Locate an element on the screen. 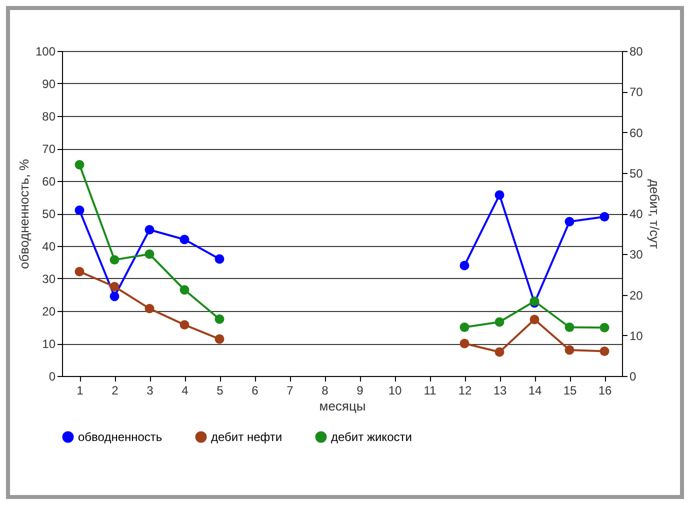 This screenshot has height=509, width=694. y-tick-label: 80 is located at coordinates (49, 117).